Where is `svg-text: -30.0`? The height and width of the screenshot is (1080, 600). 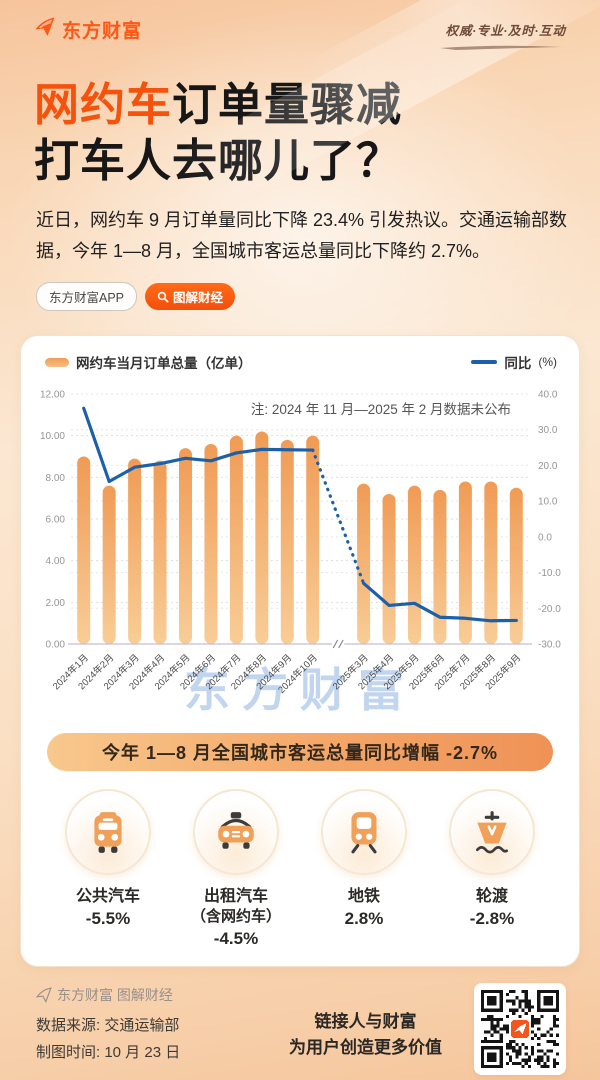 svg-text: -30.0 is located at coordinates (549, 645).